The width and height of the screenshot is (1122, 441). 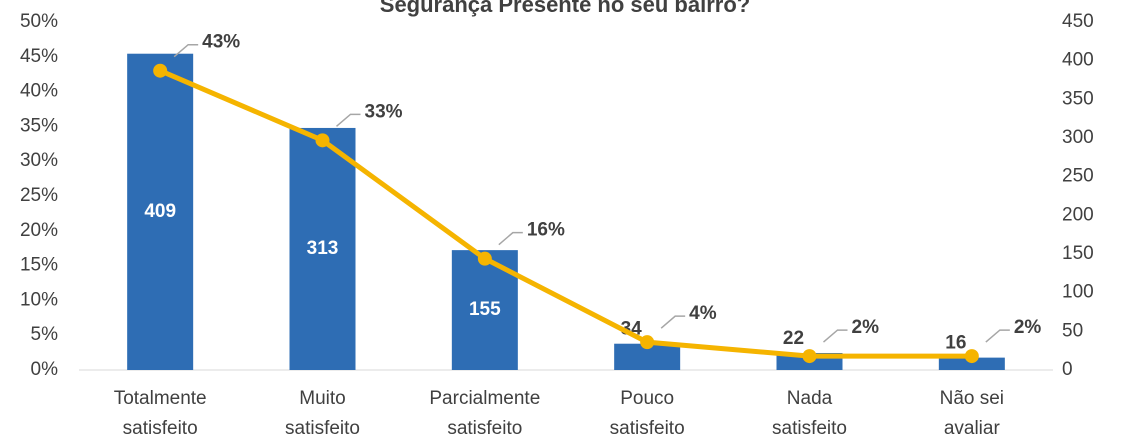 What do you see at coordinates (1078, 137) in the screenshot?
I see `y2-tick-label: 300` at bounding box center [1078, 137].